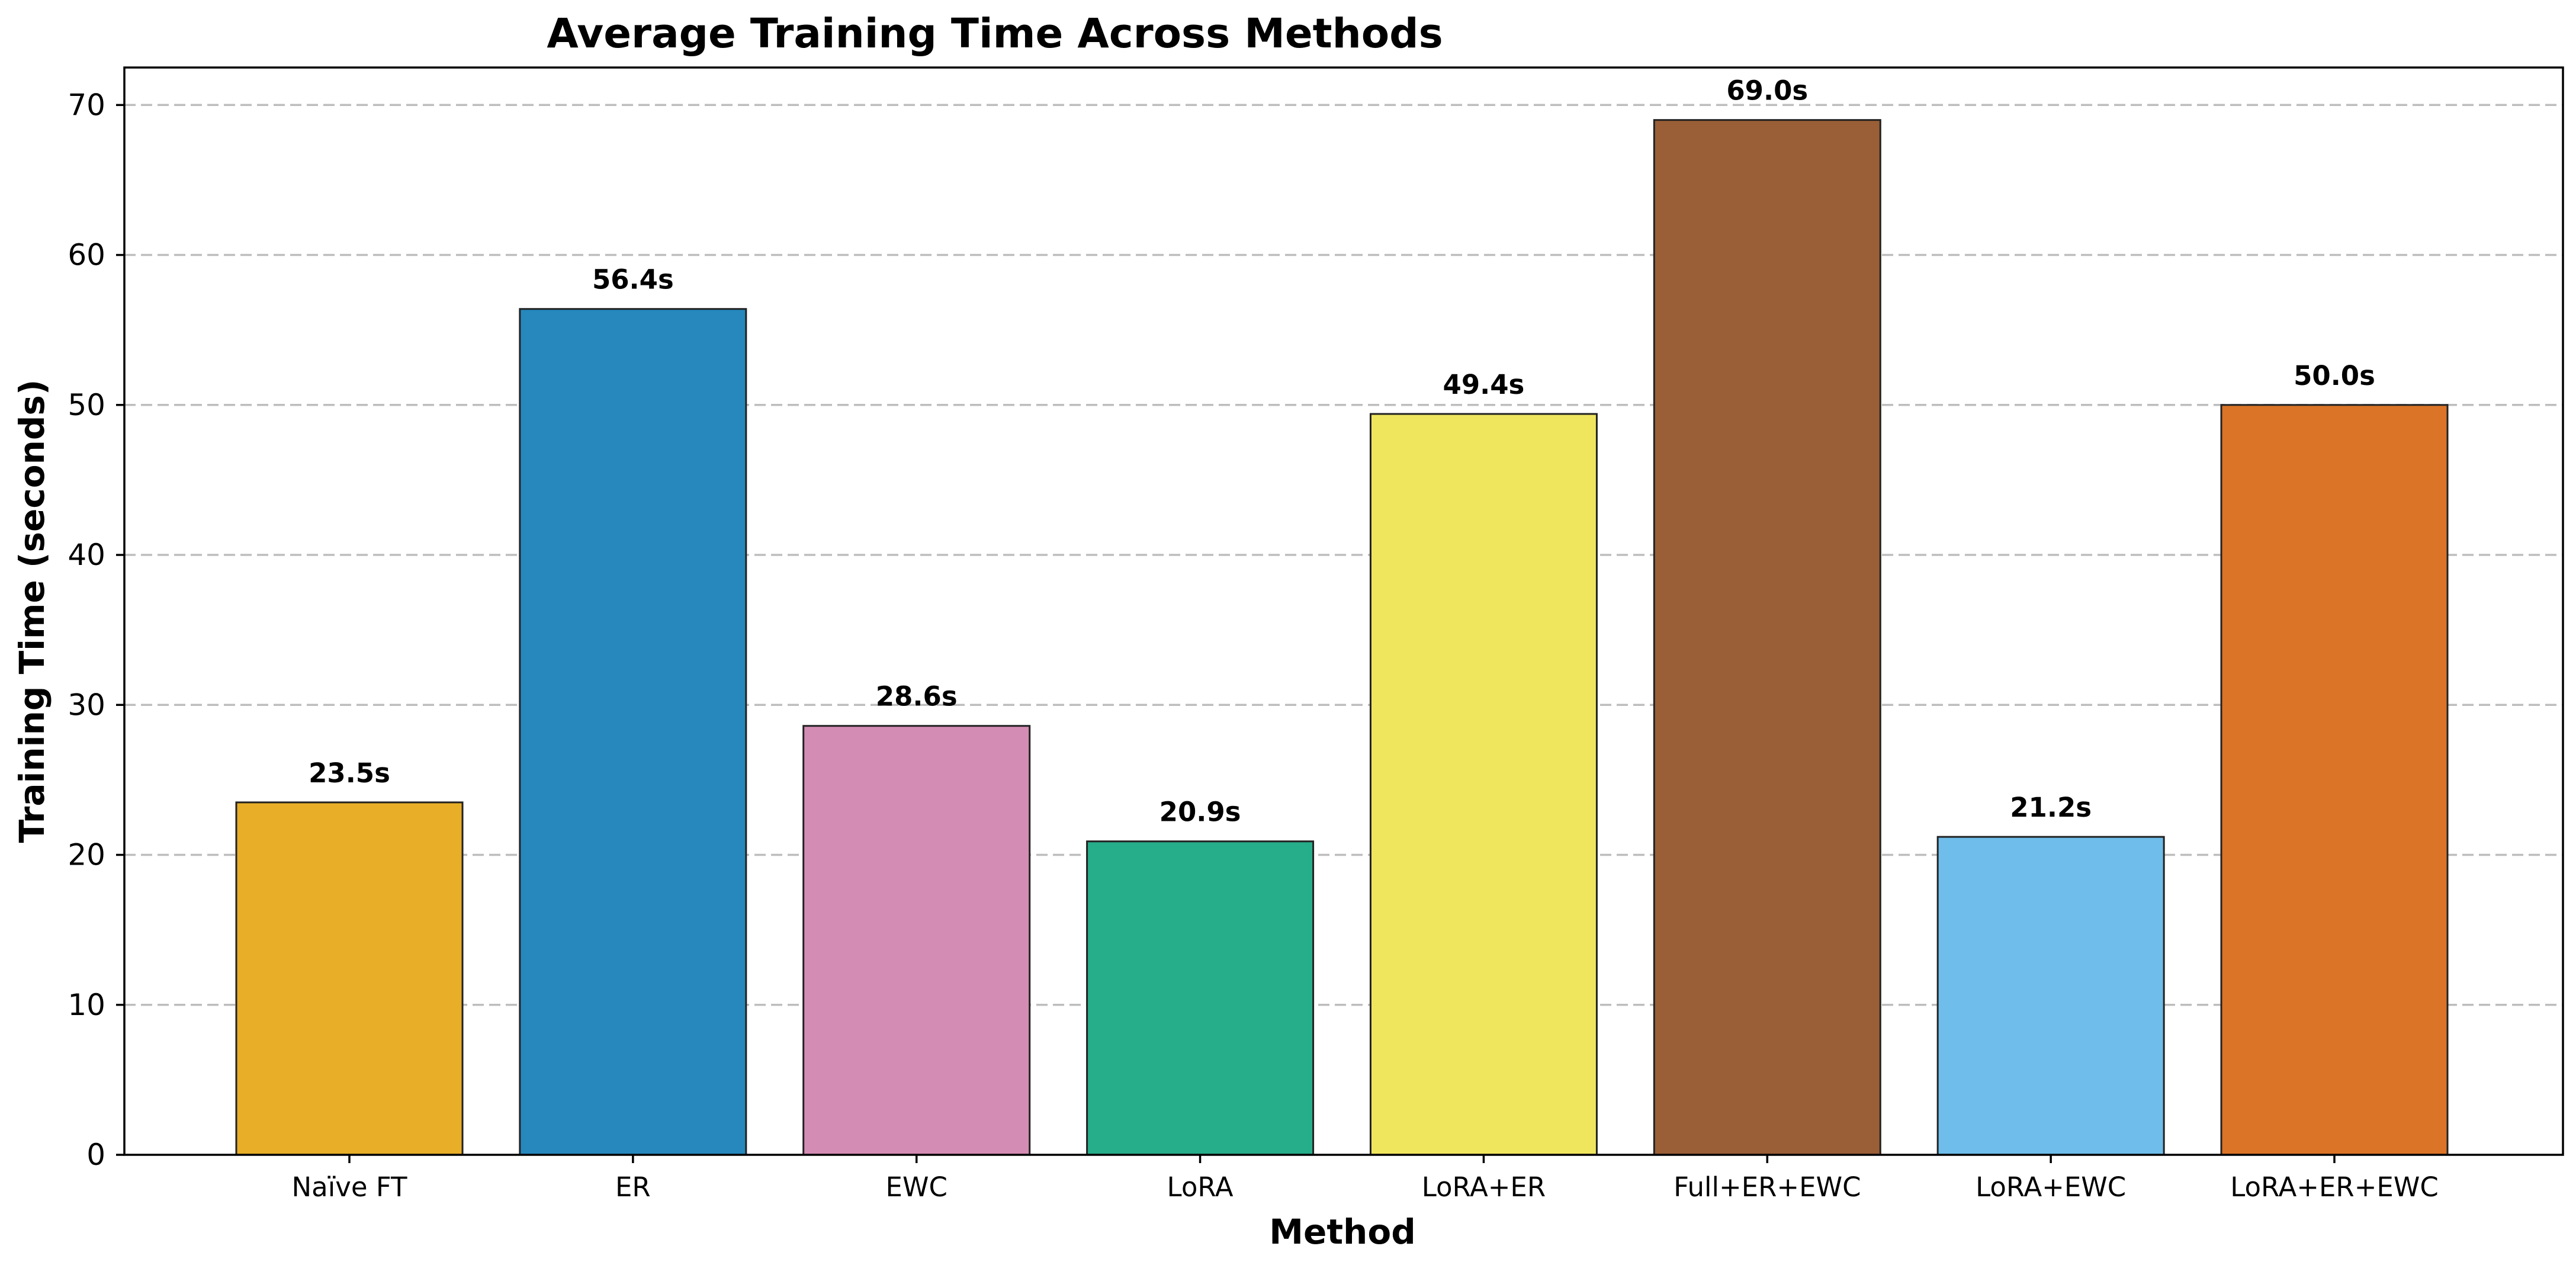 This screenshot has width=2576, height=1262. I want to click on data-label: 69.0s, so click(1767, 91).